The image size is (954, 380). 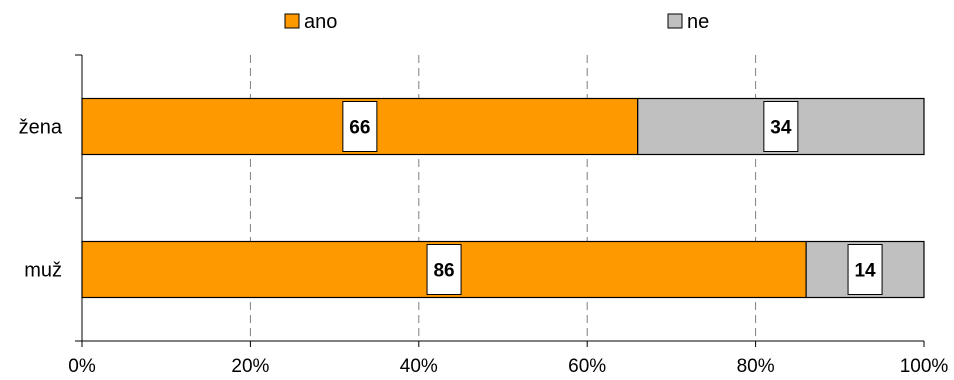 I want to click on x-tick-label: 0%, so click(x=82, y=366).